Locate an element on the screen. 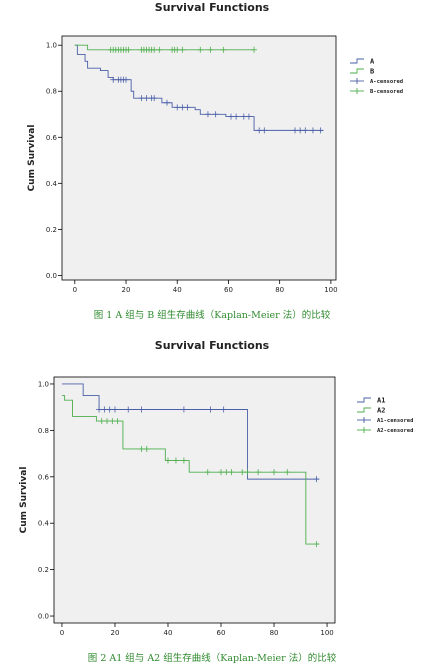 The height and width of the screenshot is (664, 424). chart1-ytick-label: 0.8 is located at coordinates (51, 92).